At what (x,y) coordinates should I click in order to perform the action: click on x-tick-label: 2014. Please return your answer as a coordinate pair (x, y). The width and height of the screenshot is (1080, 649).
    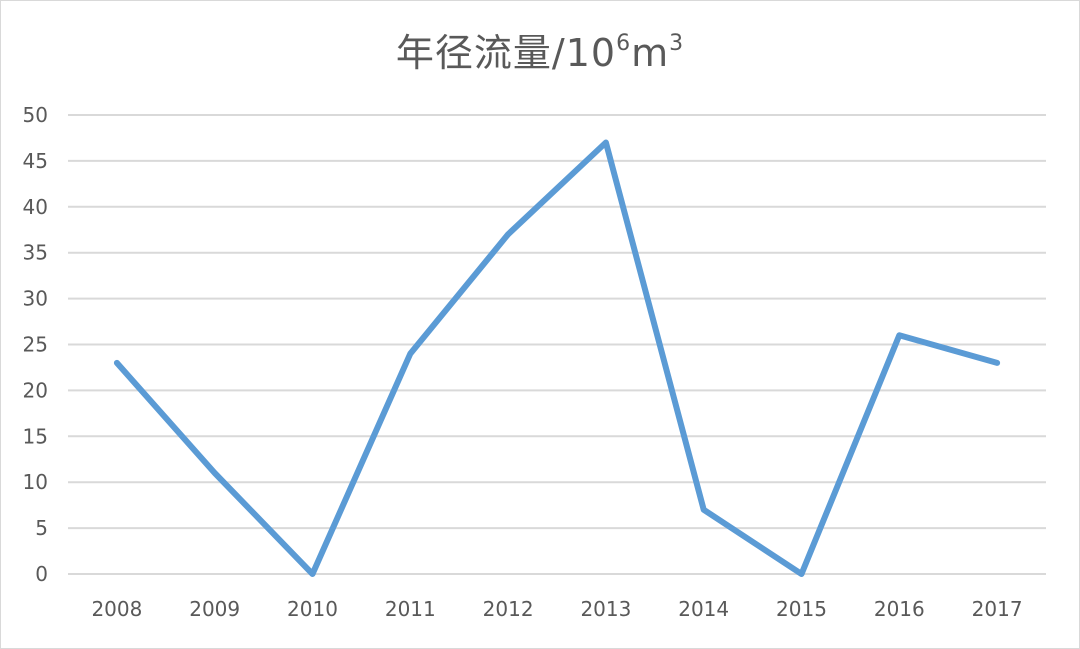
    Looking at the image, I should click on (703, 609).